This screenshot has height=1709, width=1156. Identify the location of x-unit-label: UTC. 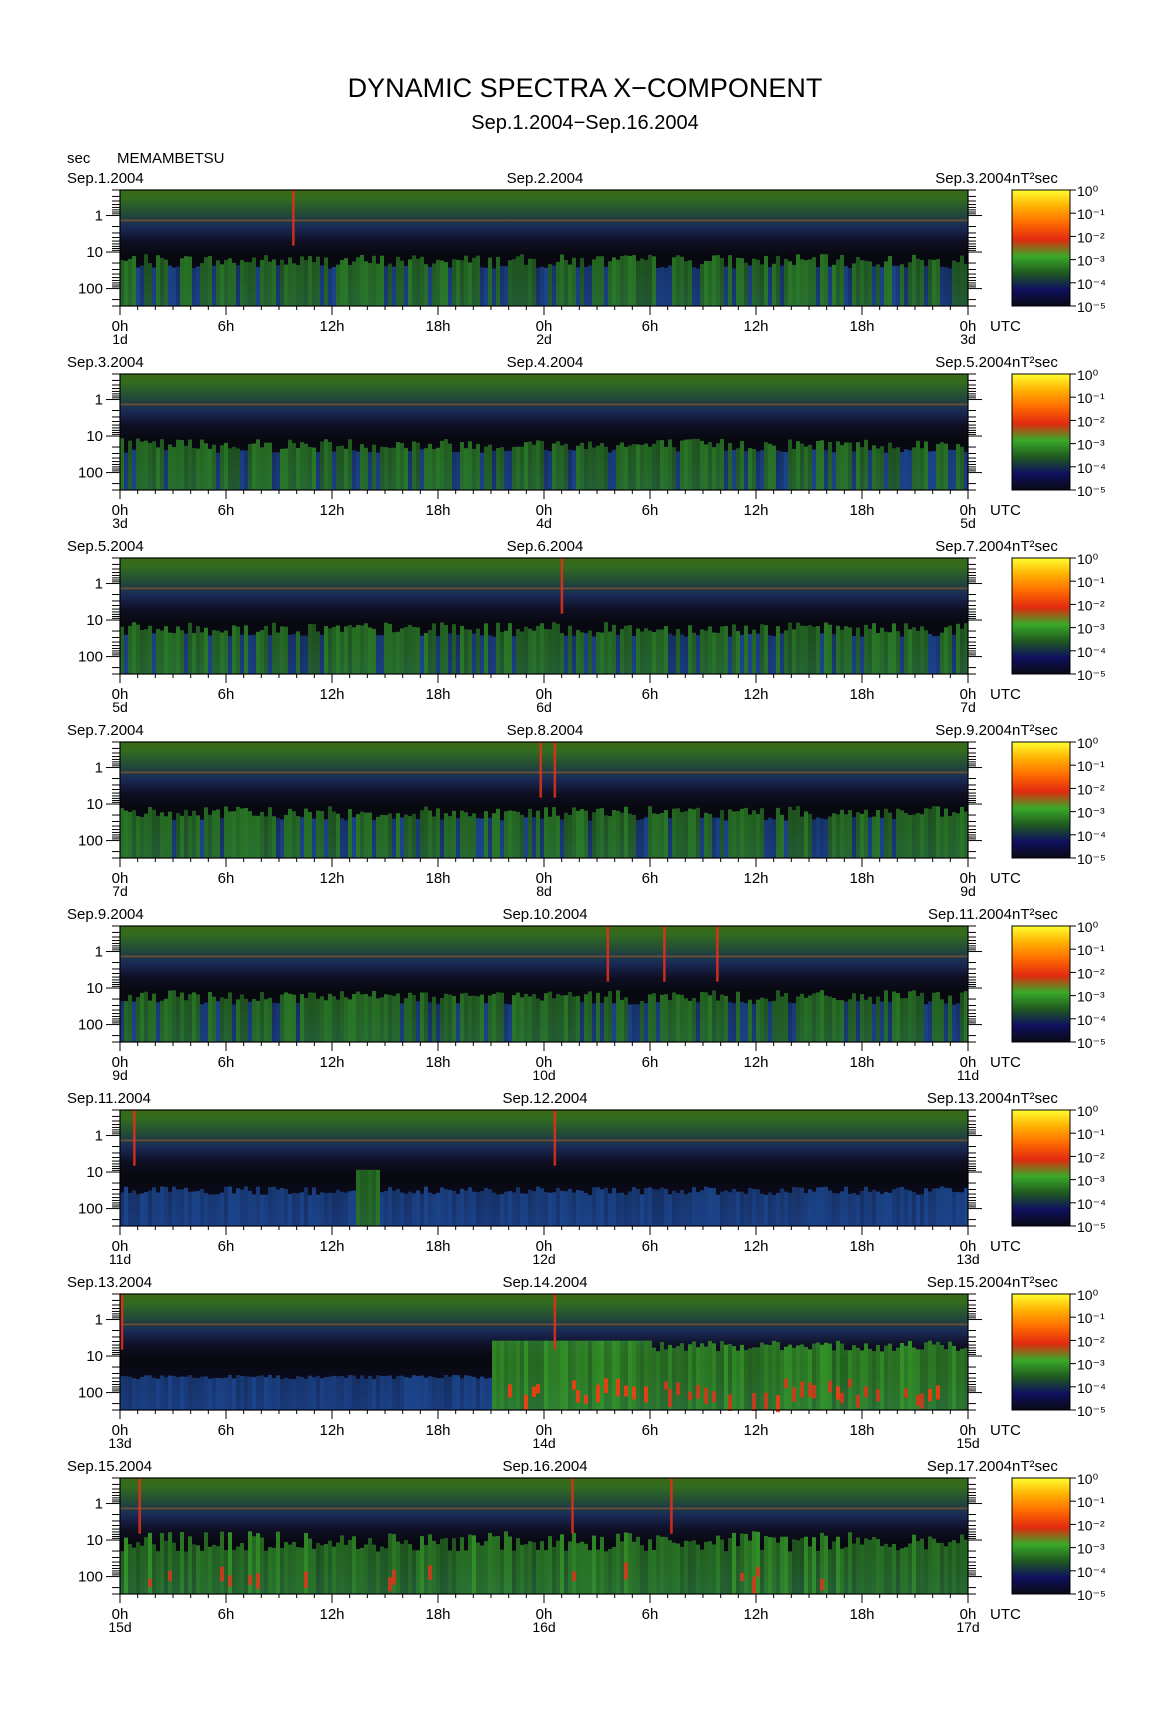
(1005, 510).